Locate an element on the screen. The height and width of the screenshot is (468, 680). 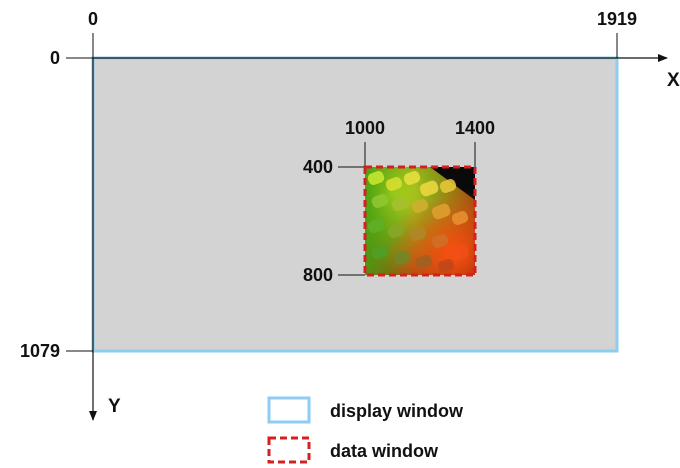
legend: display window data window is located at coordinates (365, 430).